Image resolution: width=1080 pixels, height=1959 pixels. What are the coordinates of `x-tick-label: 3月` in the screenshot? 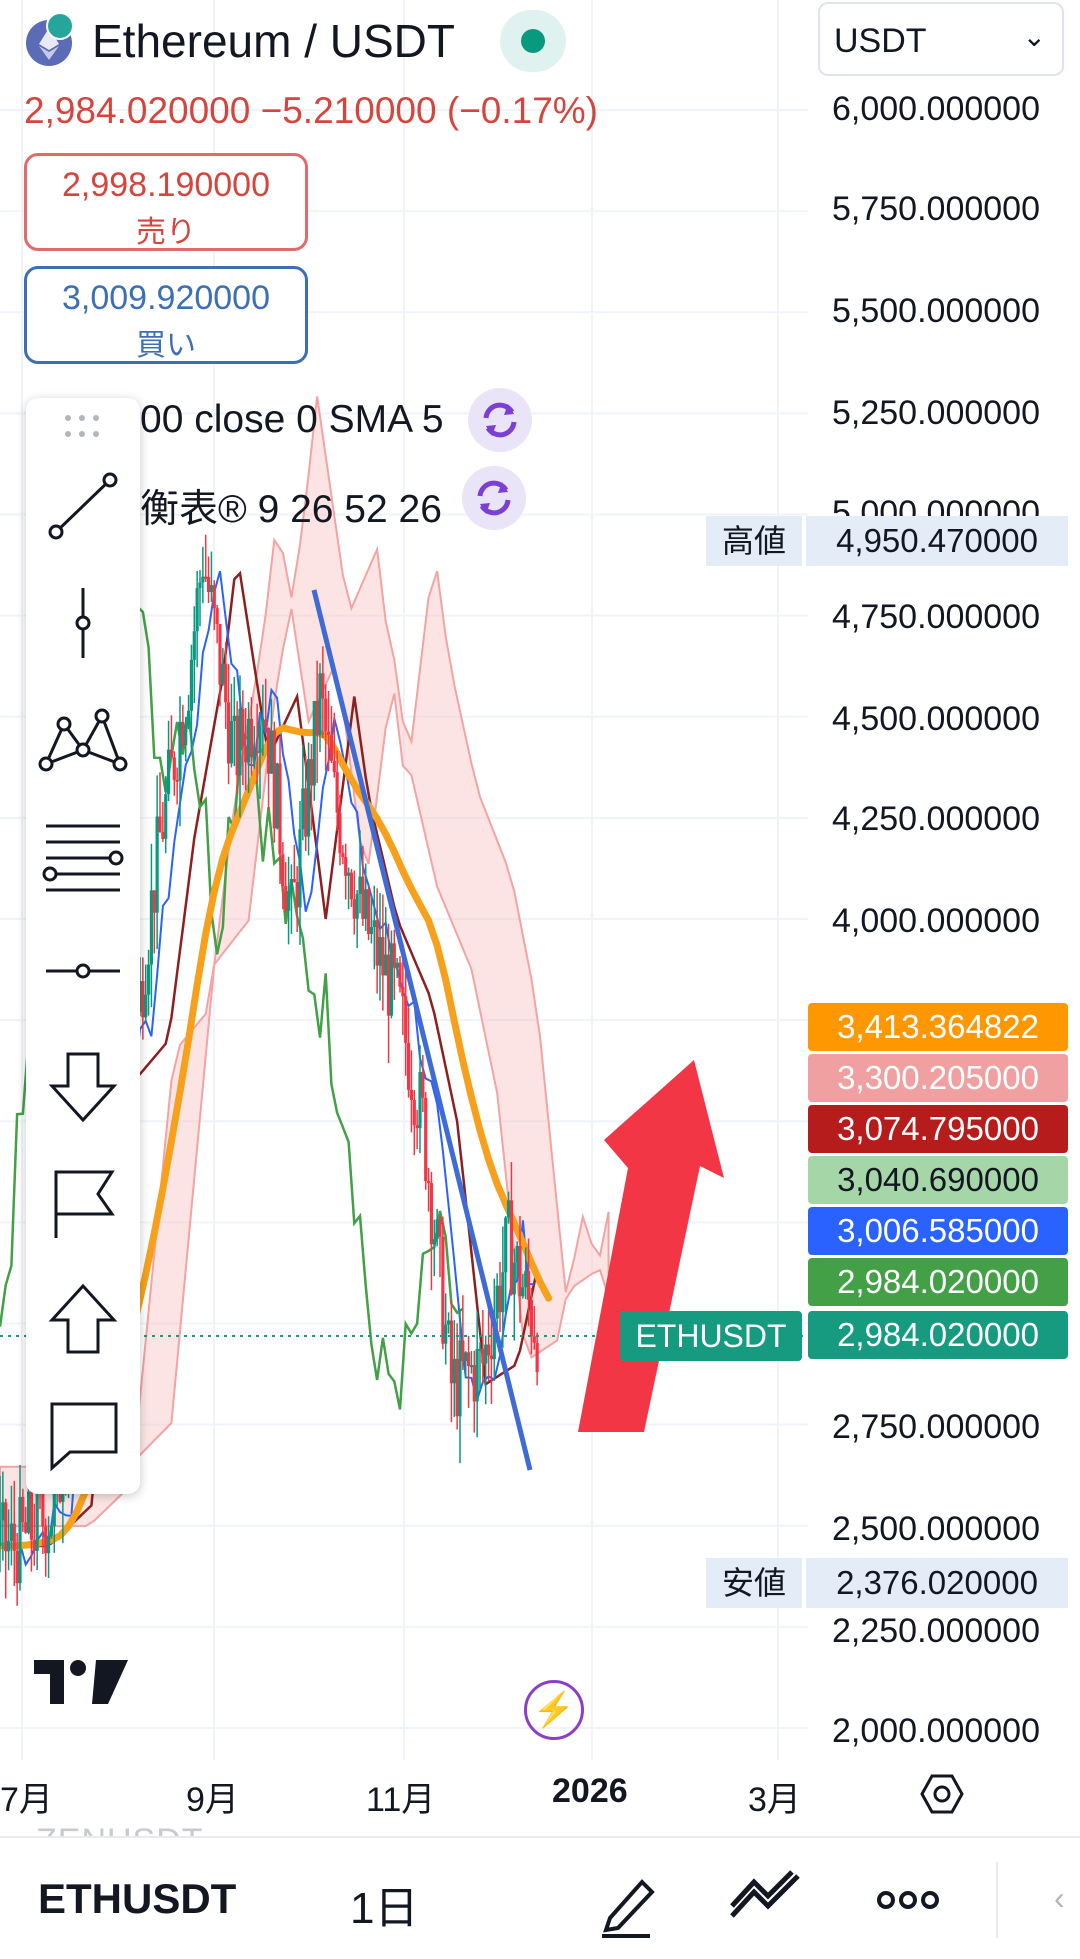 It's located at (774, 1800).